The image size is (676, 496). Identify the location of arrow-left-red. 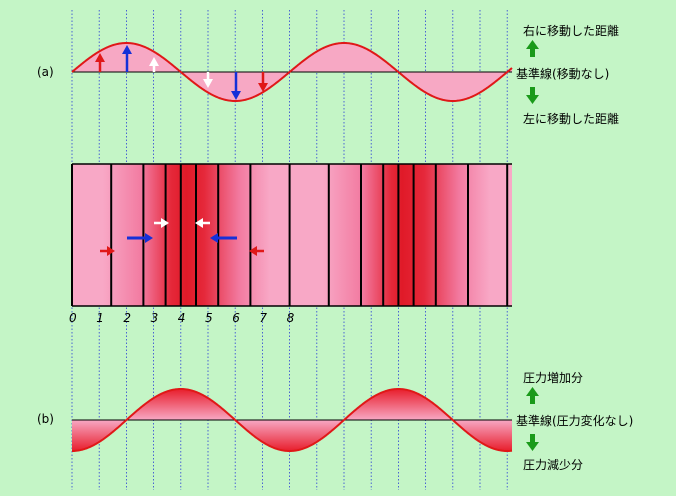
(253, 251).